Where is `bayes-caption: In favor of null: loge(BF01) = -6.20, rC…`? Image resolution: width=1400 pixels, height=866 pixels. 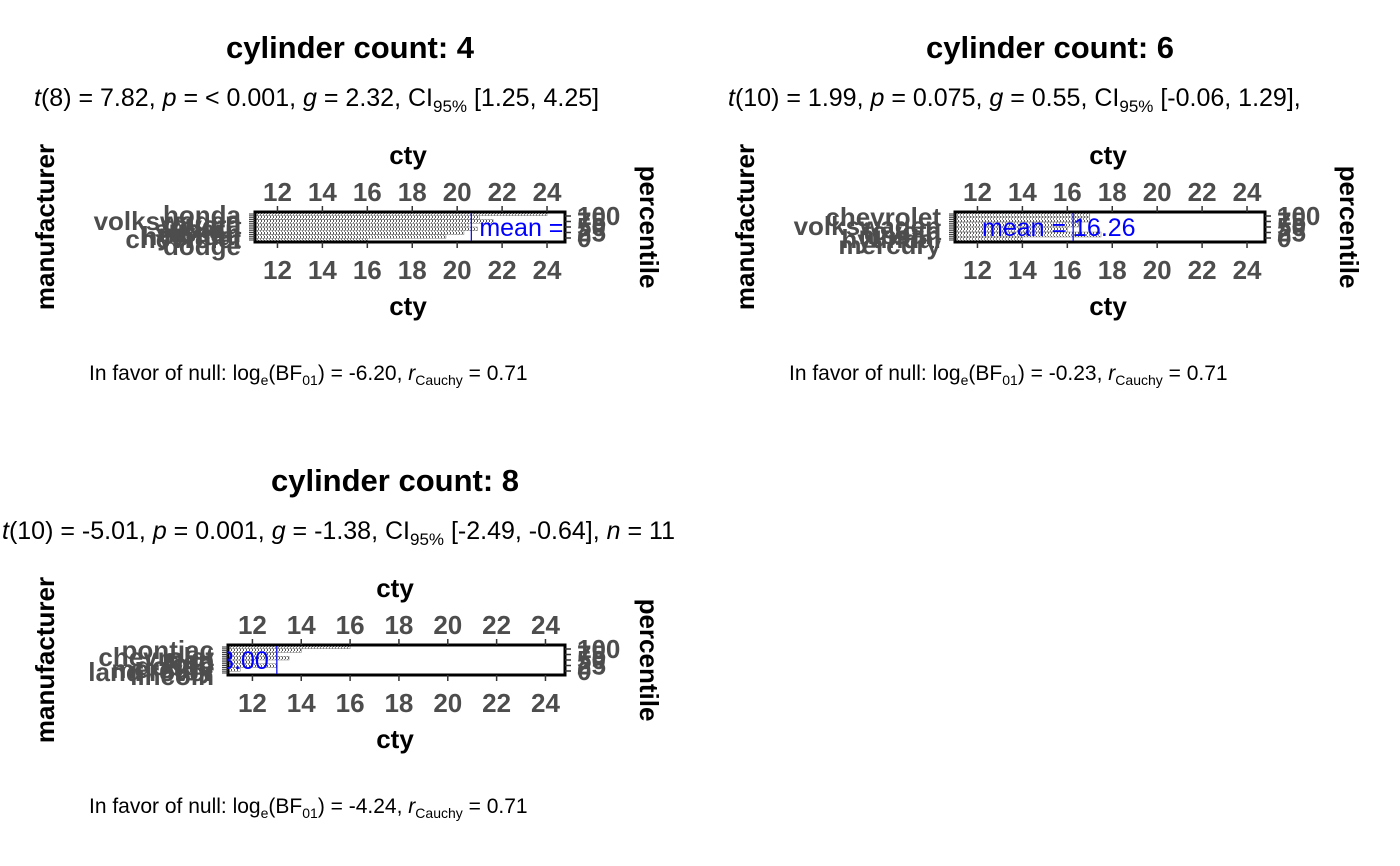 bayes-caption: In favor of null: loge(BF01) = -6.20, rC… is located at coordinates (308, 375).